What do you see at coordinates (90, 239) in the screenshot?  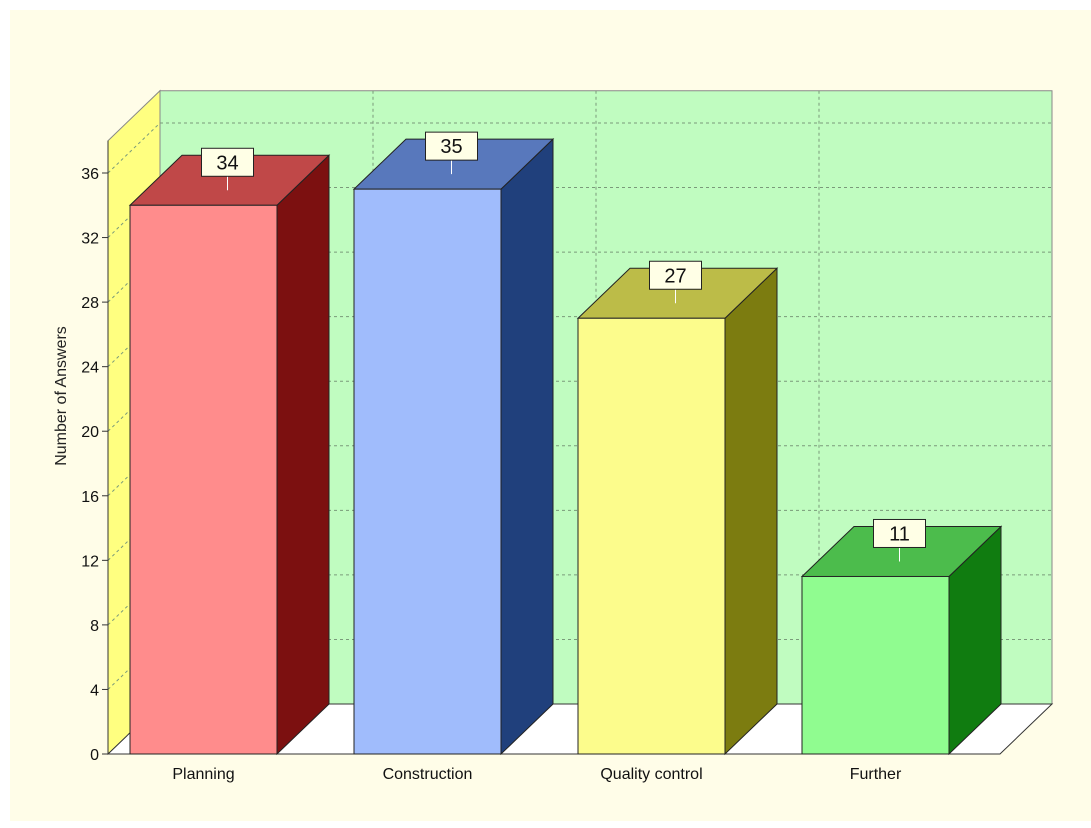 I see `y-tick-label: 32` at bounding box center [90, 239].